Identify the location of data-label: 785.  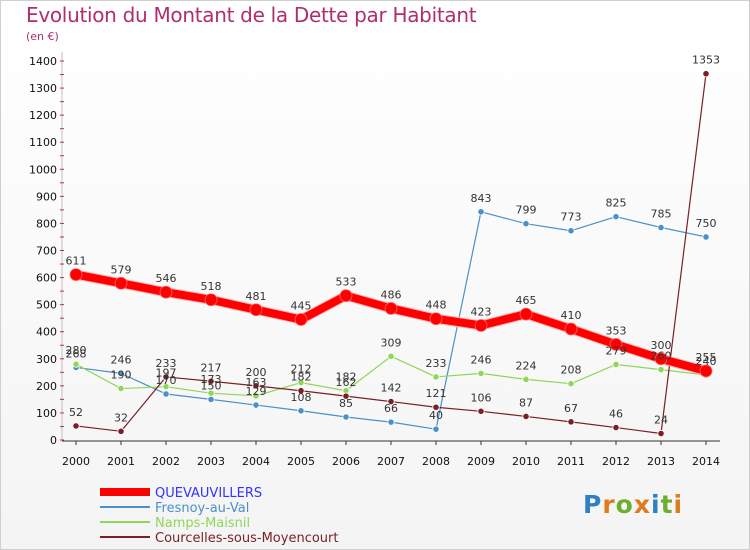
(661, 213).